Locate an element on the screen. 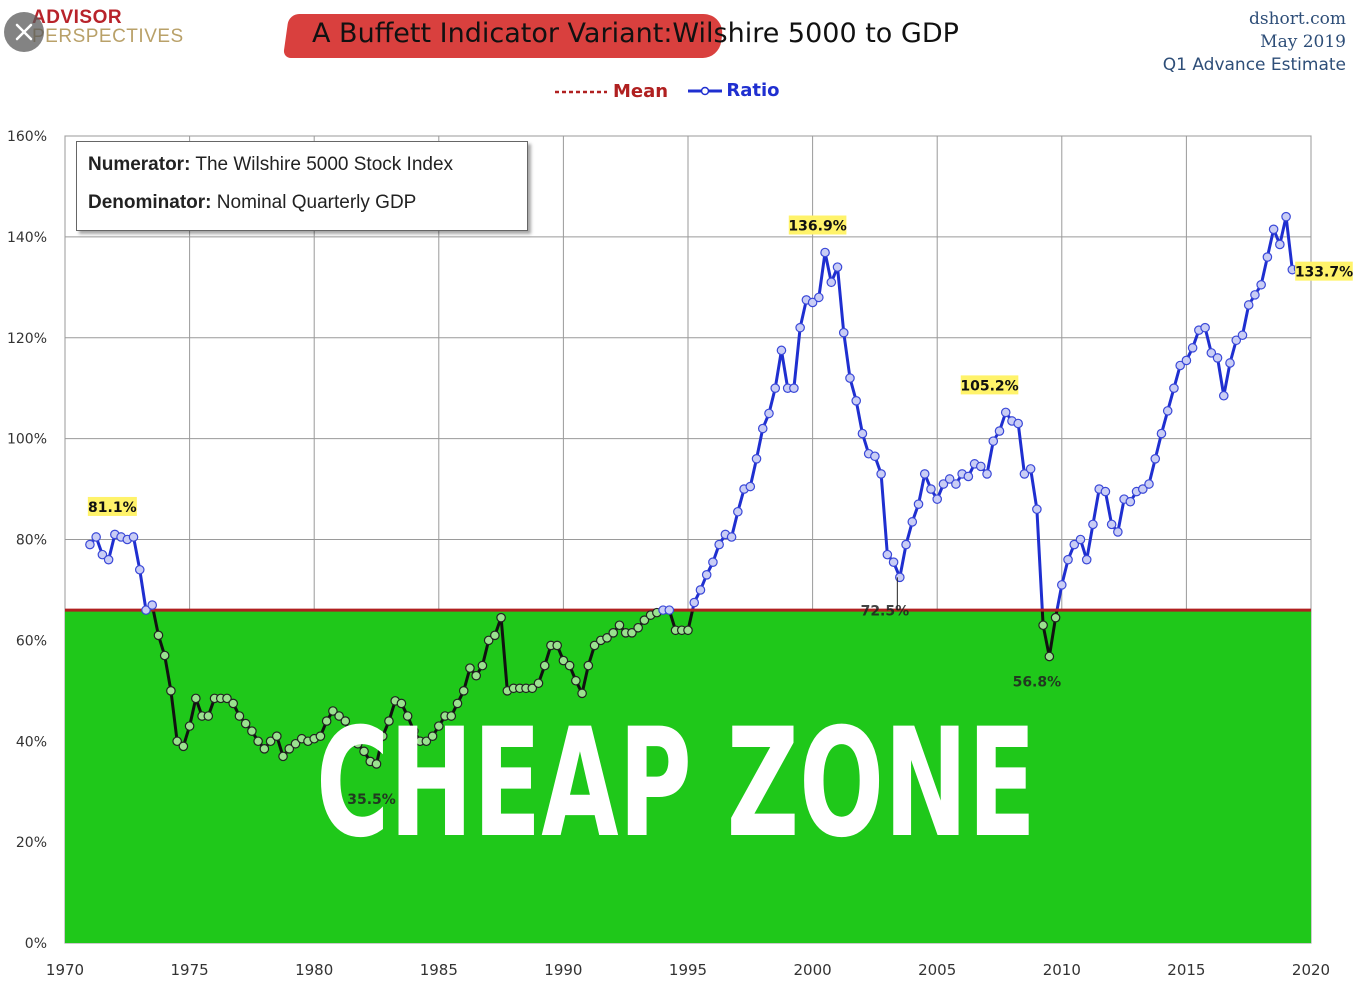 The image size is (1356, 993). data-label: 133.7% is located at coordinates (1324, 273).